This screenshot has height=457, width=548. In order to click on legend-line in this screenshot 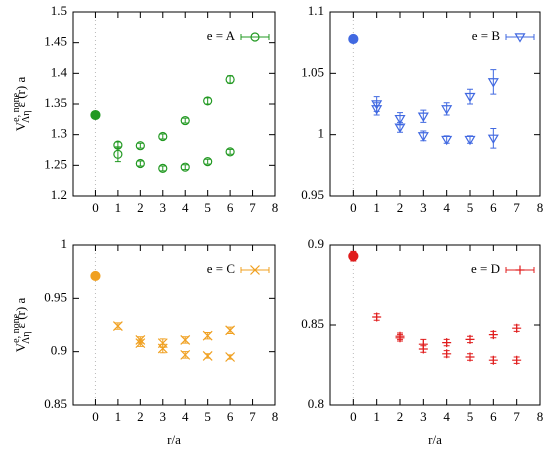, I will do `click(520, 37)`.